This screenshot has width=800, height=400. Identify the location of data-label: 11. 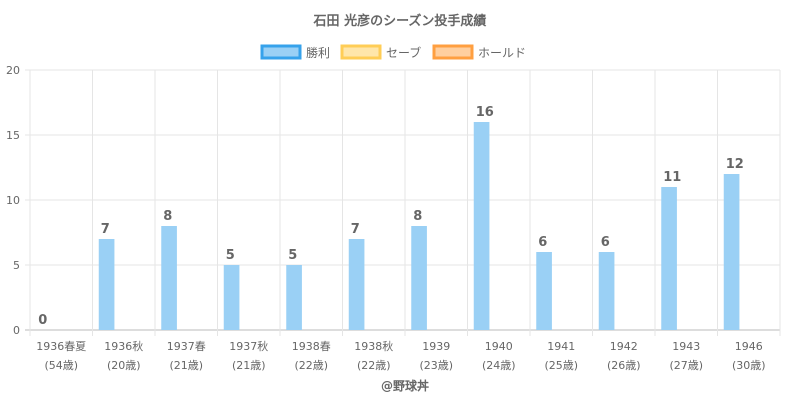
(672, 177).